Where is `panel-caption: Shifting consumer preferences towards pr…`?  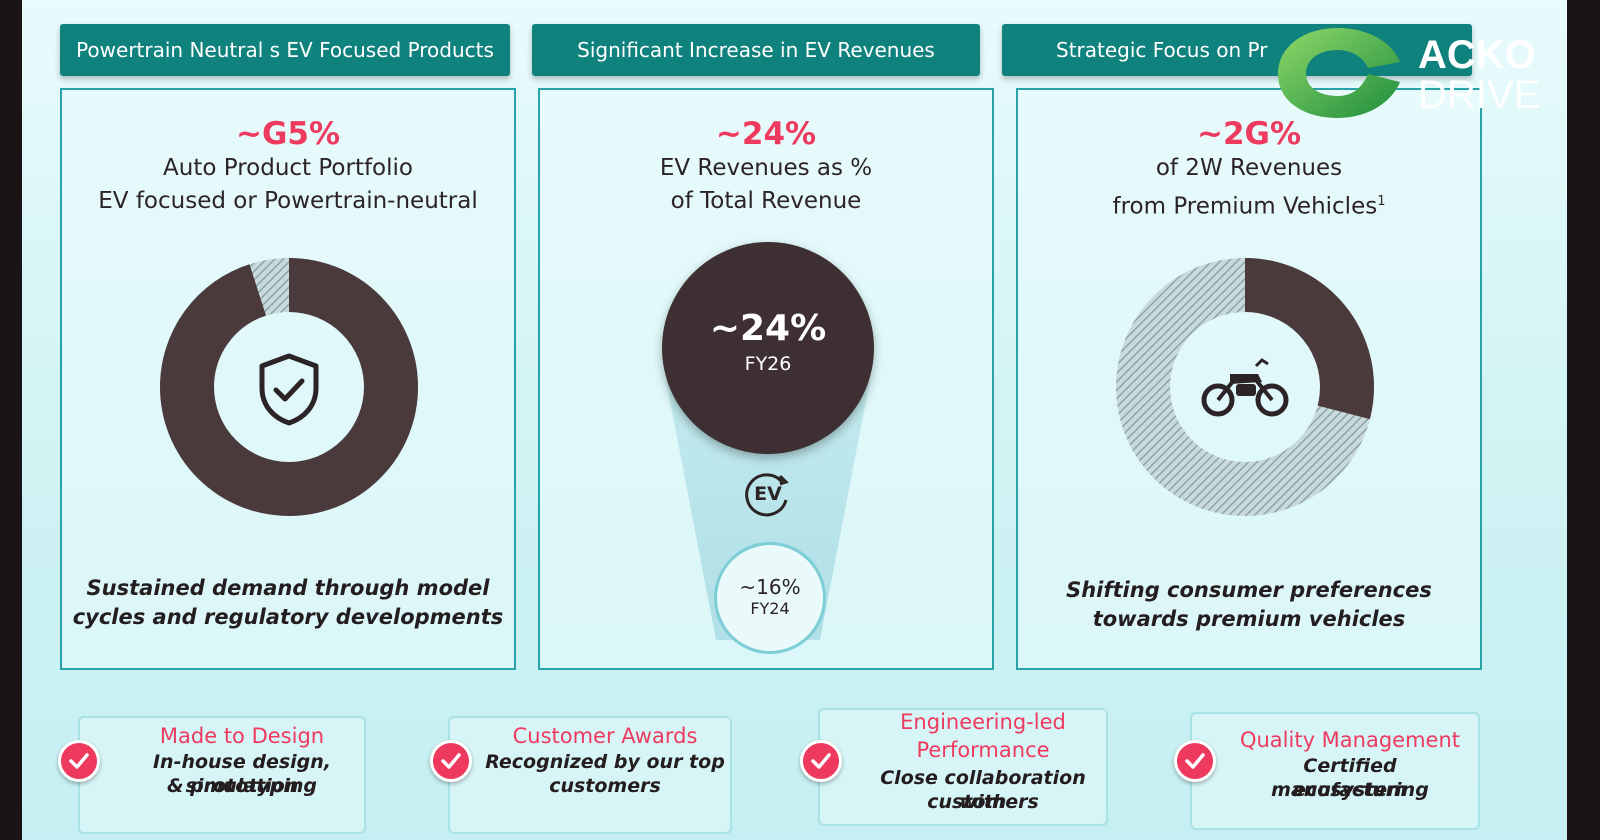
panel-caption: Shifting consumer preferences towards pr… is located at coordinates (1249, 605).